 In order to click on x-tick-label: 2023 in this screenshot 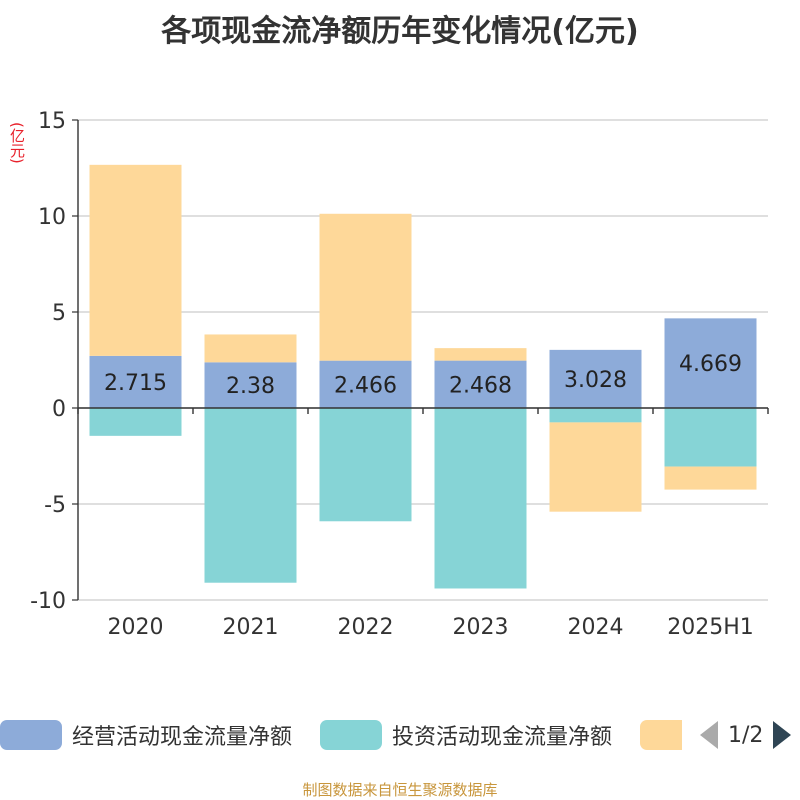, I will do `click(481, 627)`.